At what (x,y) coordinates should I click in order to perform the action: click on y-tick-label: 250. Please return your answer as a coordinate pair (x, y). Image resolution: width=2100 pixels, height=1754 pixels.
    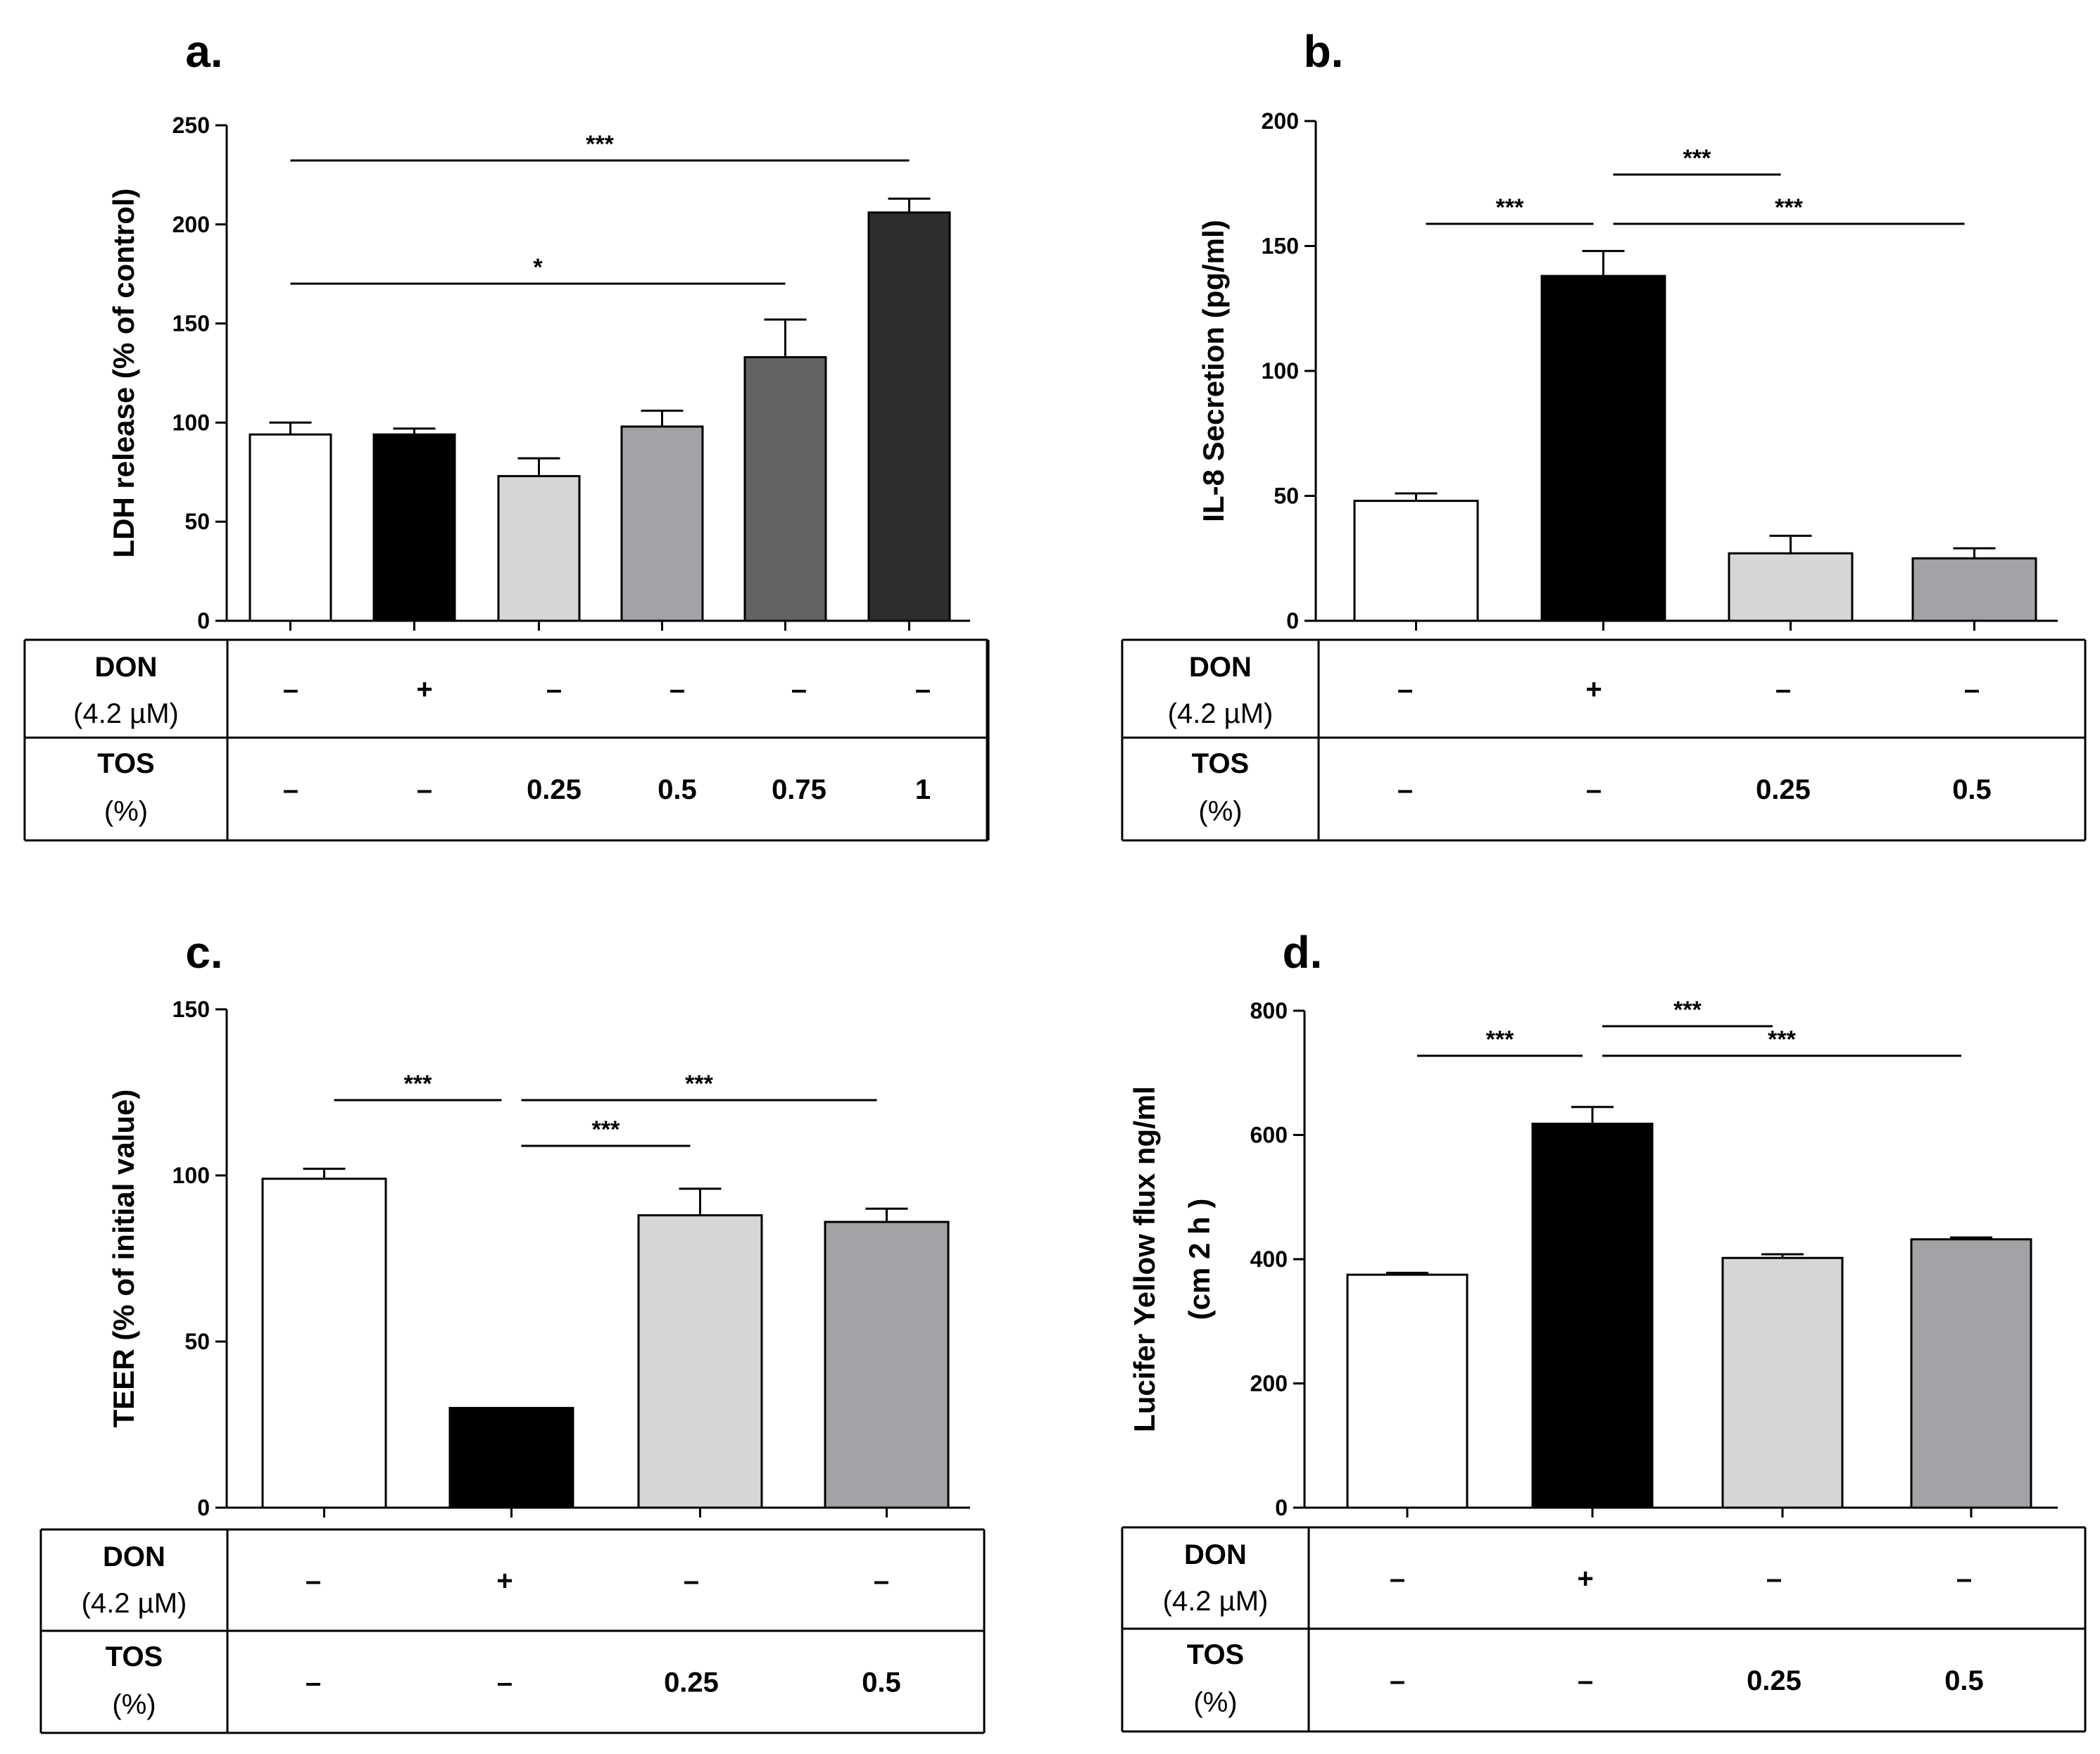
    Looking at the image, I should click on (191, 126).